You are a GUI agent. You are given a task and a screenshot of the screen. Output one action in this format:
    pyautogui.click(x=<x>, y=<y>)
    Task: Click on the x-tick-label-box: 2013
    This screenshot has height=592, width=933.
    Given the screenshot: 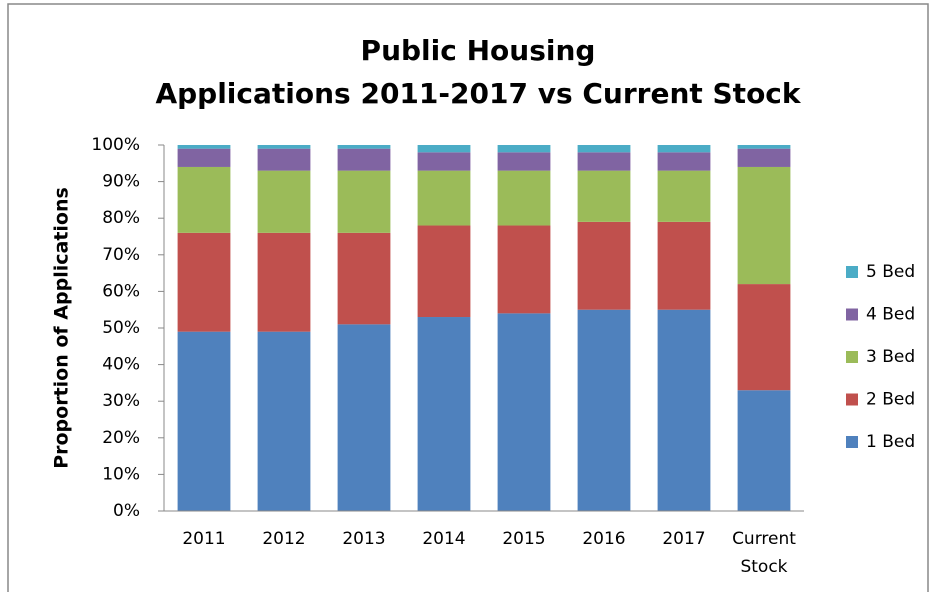 What is the action you would take?
    pyautogui.click(x=364, y=539)
    